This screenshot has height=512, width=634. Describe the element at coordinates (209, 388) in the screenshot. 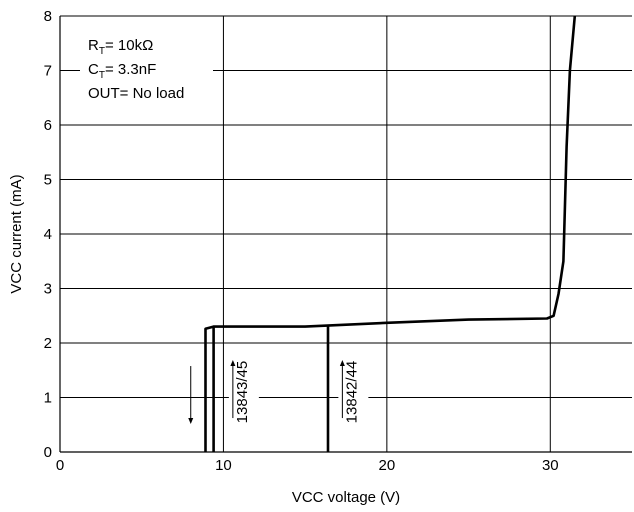

I see `series-line` at that location.